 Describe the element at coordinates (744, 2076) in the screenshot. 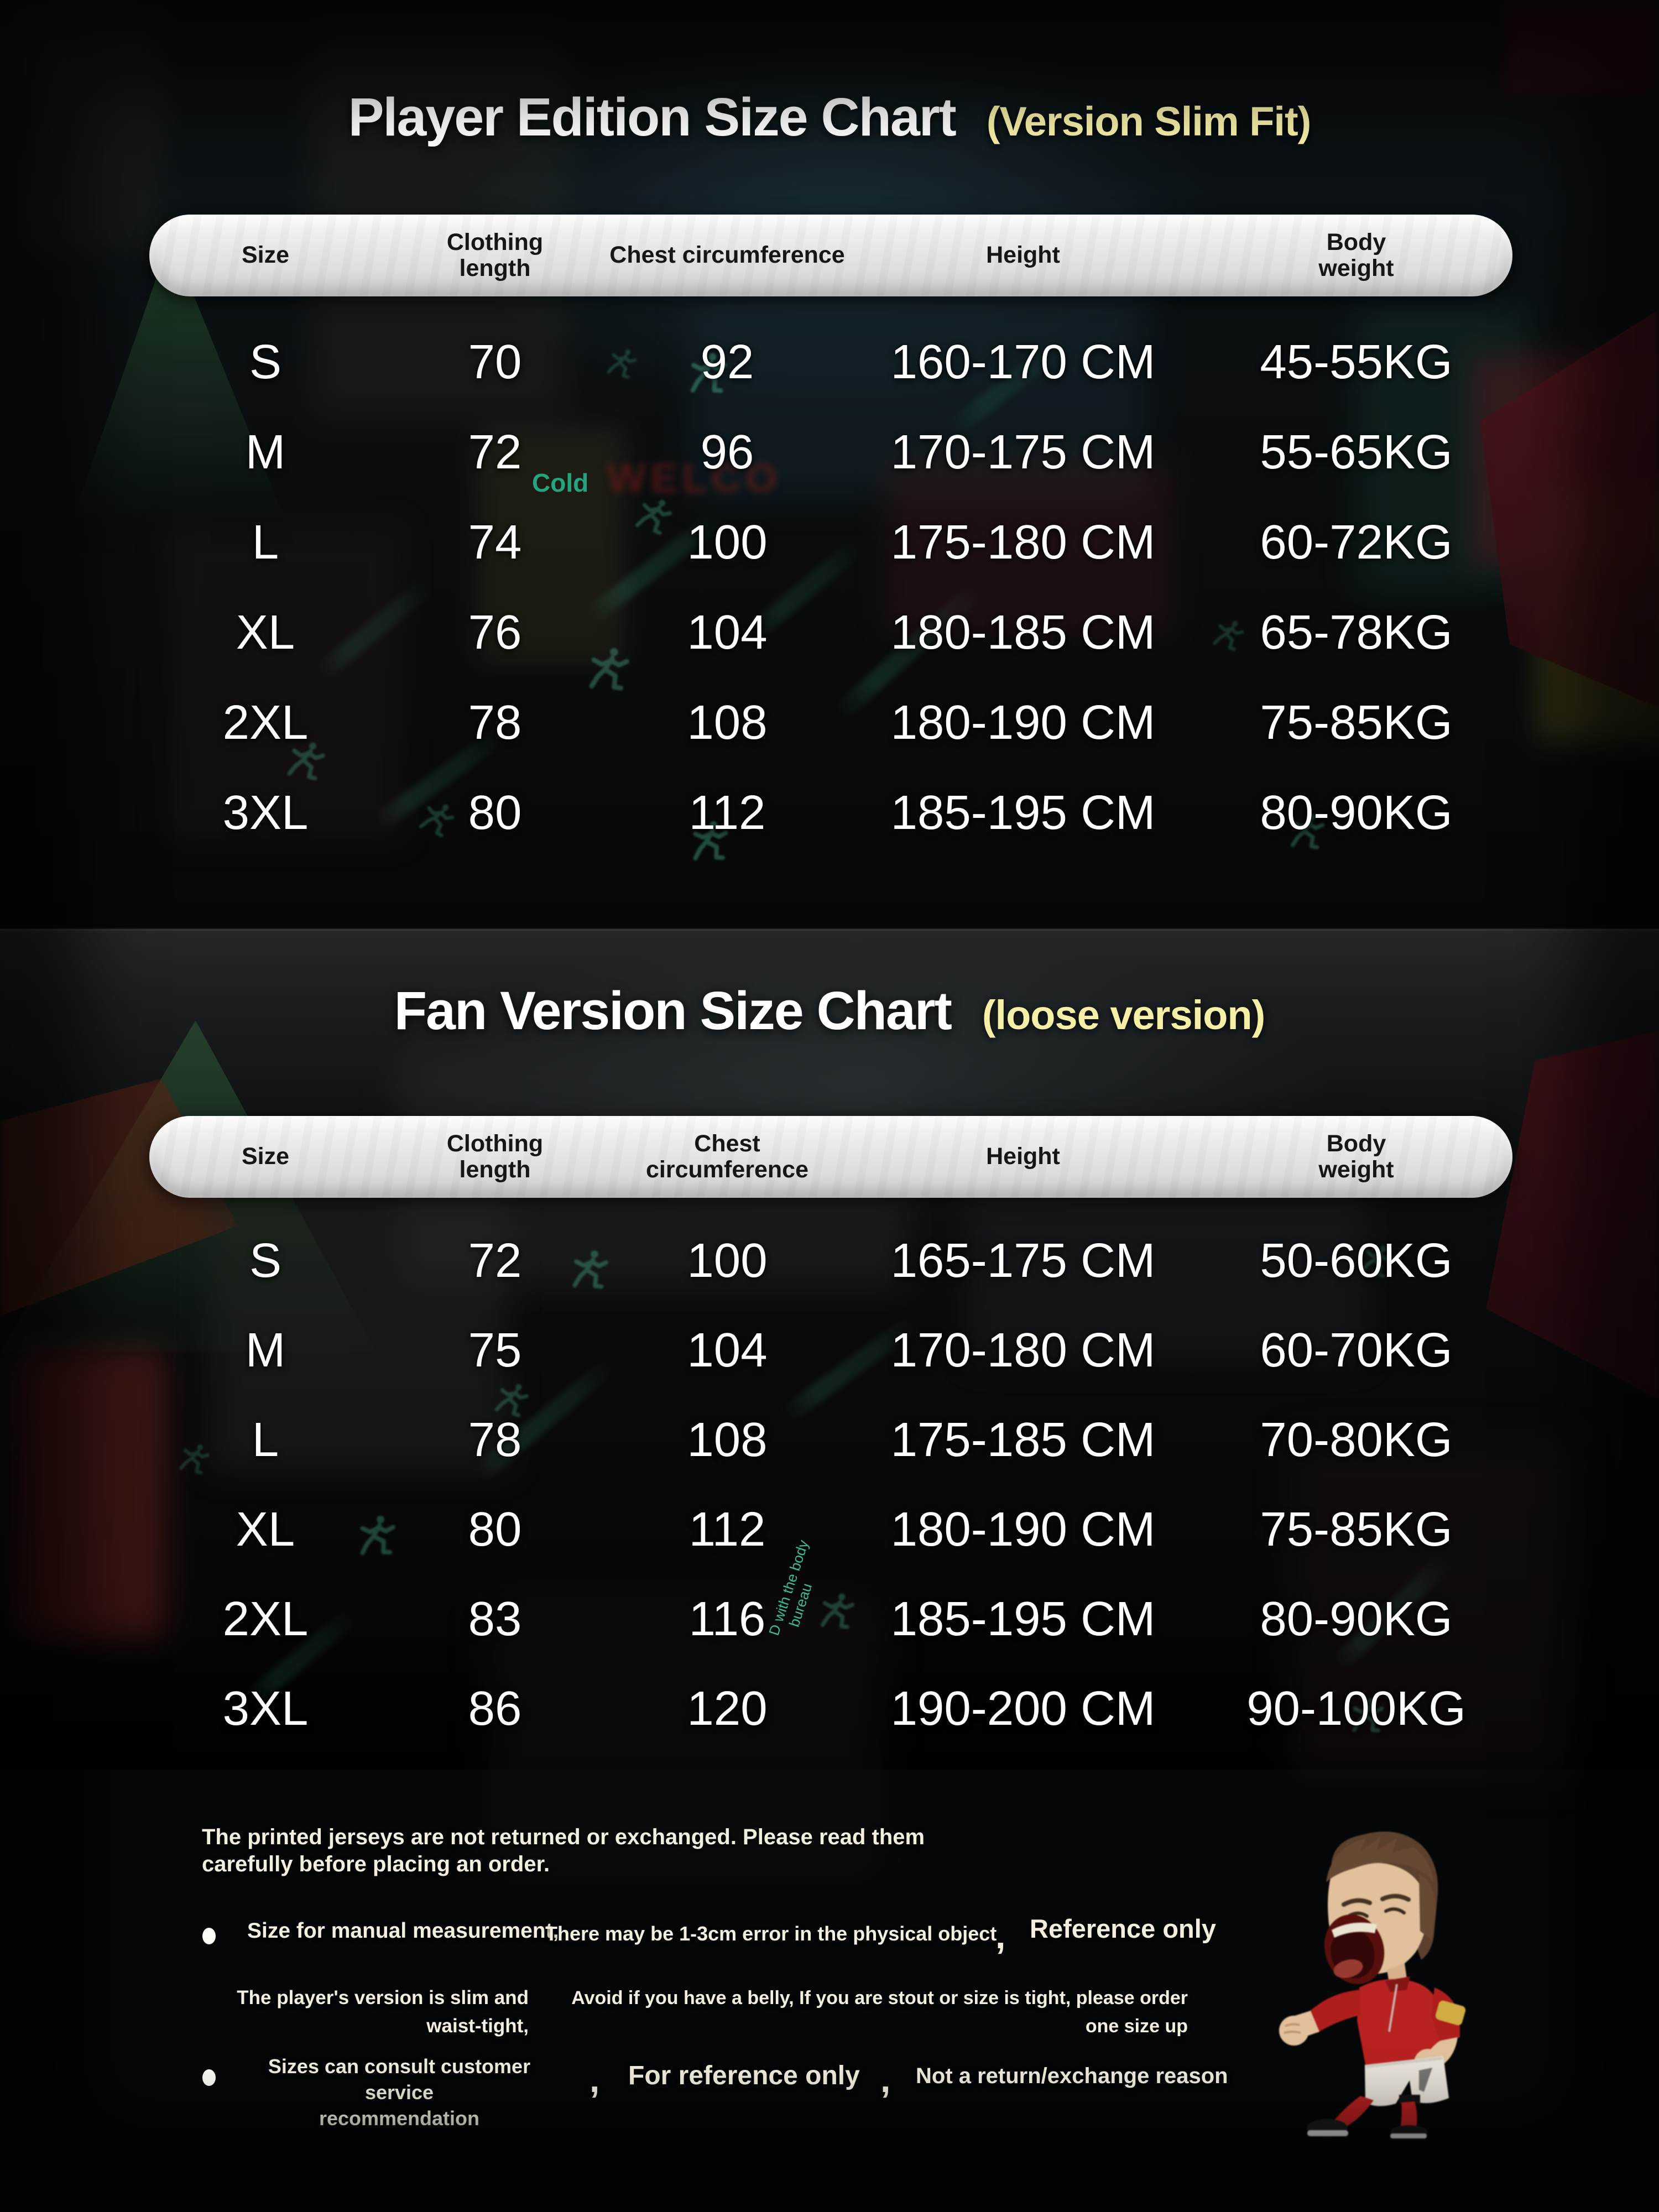

I see `note-item-emphasis: For reference only` at that location.